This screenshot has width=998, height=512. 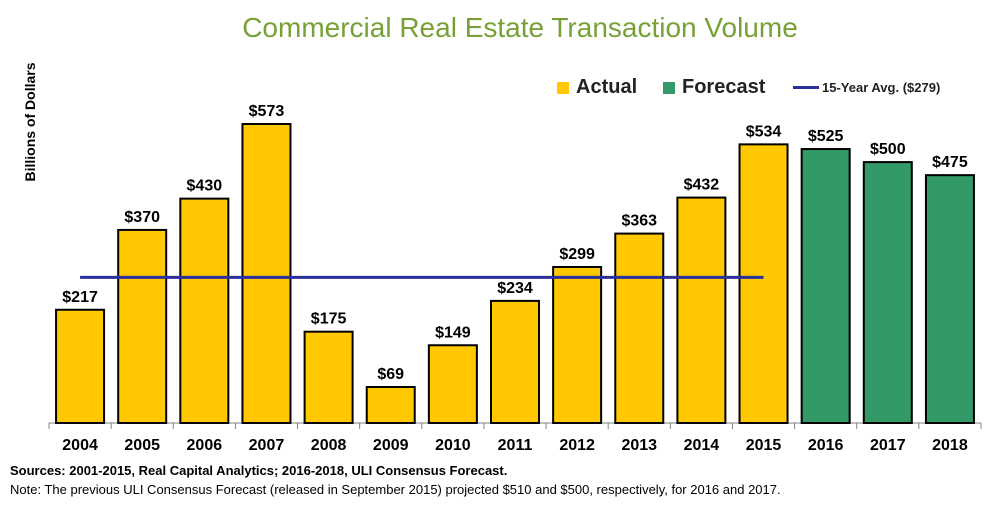 I want to click on x-tick-label-2007: 2007, so click(x=267, y=445).